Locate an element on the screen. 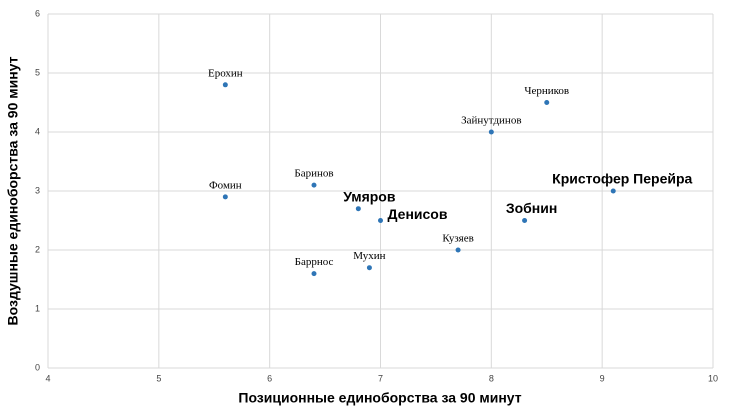 This screenshot has width=730, height=411. point-label: Денисов is located at coordinates (418, 214).